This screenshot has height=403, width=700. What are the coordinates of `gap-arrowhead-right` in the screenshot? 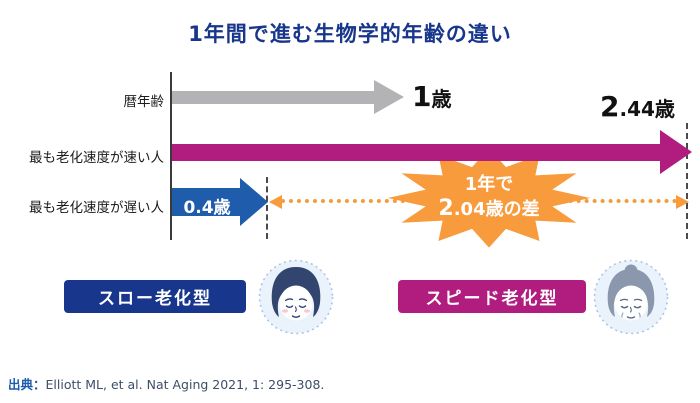 It's located at (682, 202).